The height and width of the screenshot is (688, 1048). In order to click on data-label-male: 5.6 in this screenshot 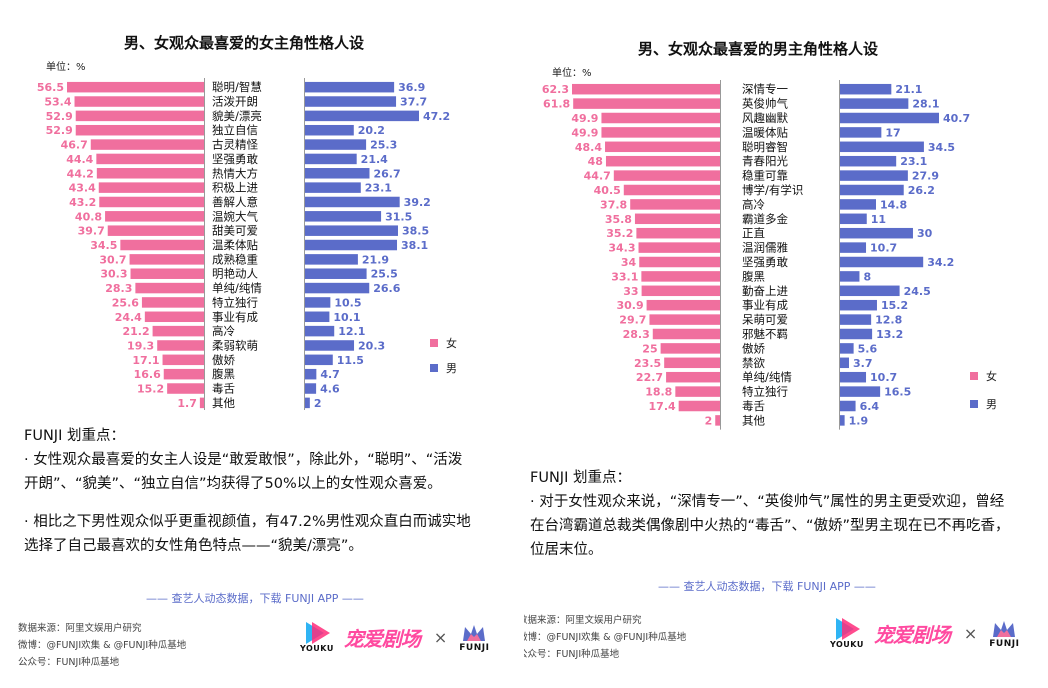, I will do `click(868, 348)`.